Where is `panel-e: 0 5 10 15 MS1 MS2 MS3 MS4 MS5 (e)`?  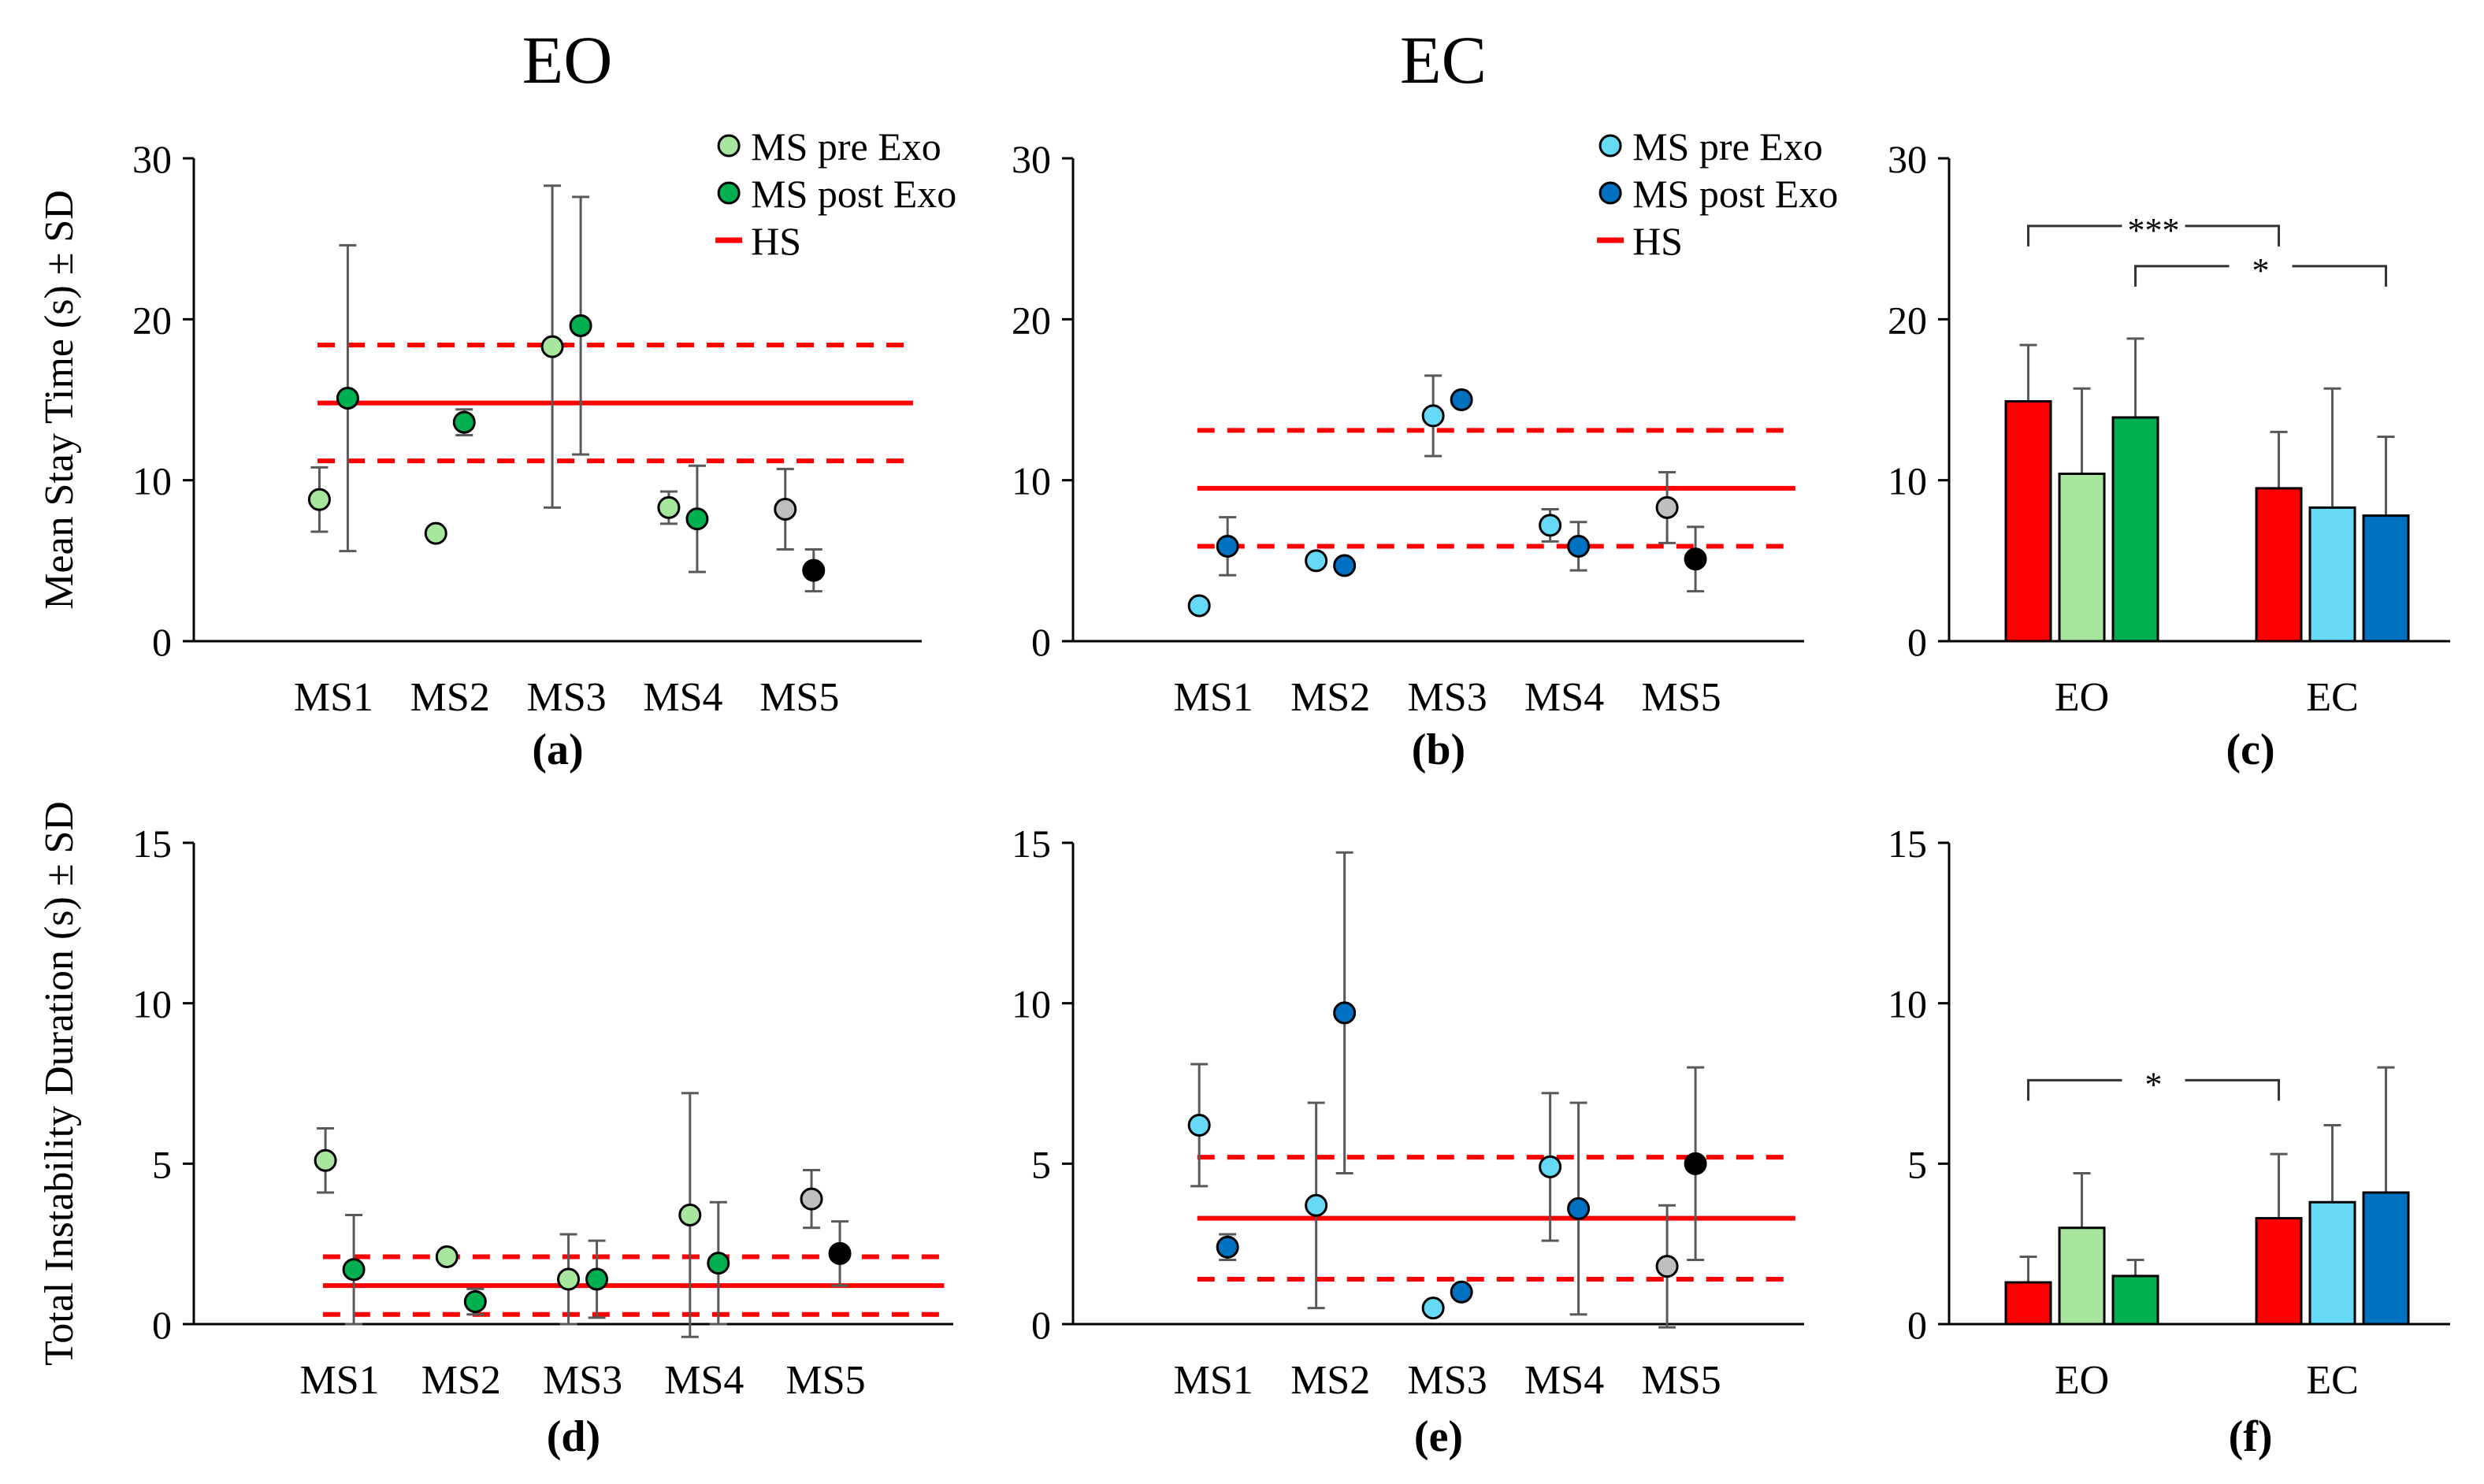
panel-e: 0 5 10 15 MS1 MS2 MS3 MS4 MS5 (e) is located at coordinates (1408, 1141).